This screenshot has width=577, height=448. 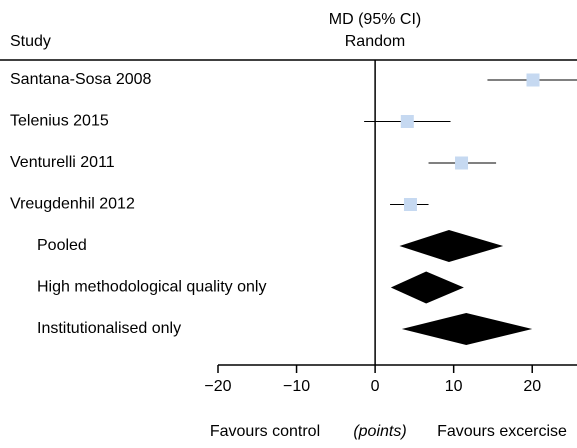 I want to click on study-label: Venturelli 2011, so click(x=62, y=162).